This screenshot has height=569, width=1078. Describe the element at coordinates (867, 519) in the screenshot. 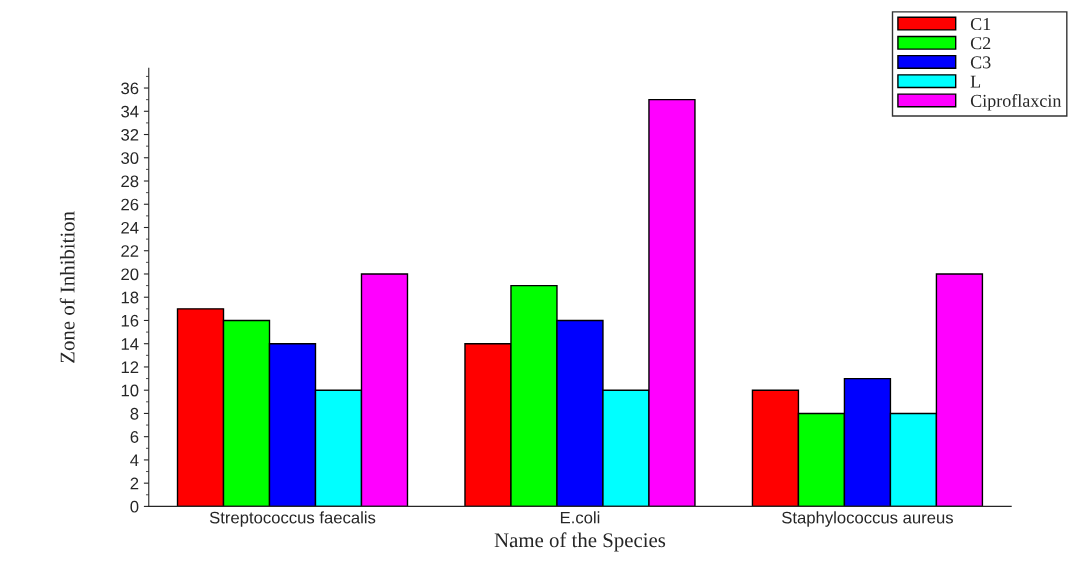

I see `x-tick-label: Staphylococcus aureus` at that location.